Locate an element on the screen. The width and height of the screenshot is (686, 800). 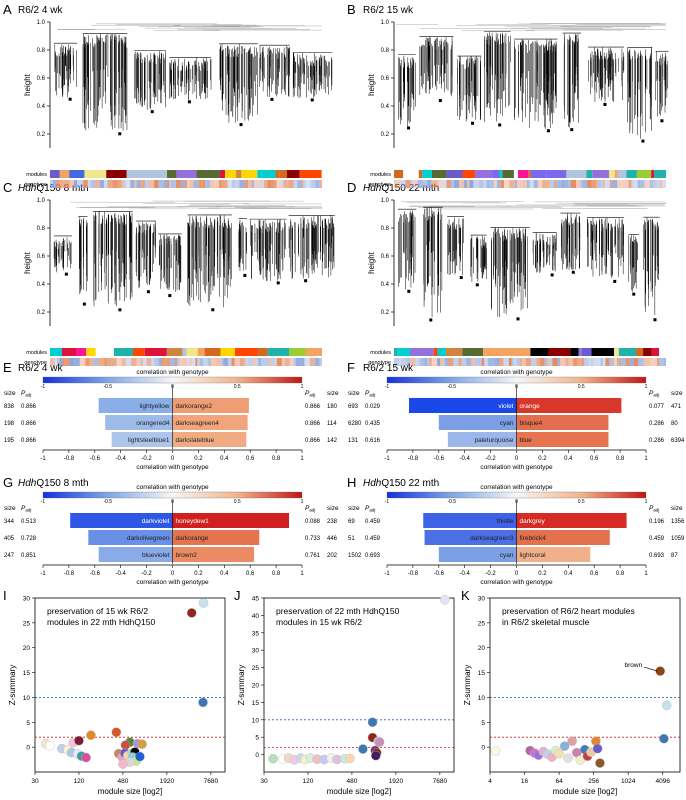
x-tick-label: 64 is located at coordinates (559, 781).